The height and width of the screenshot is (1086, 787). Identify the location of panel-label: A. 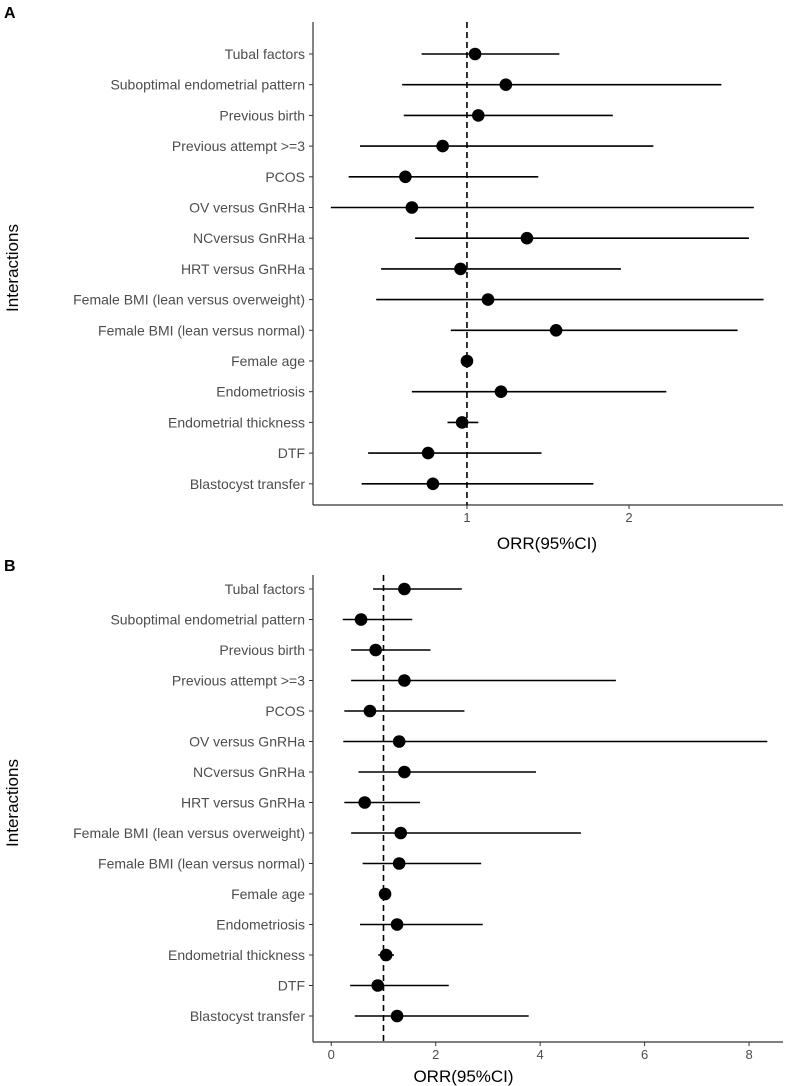
(10, 13).